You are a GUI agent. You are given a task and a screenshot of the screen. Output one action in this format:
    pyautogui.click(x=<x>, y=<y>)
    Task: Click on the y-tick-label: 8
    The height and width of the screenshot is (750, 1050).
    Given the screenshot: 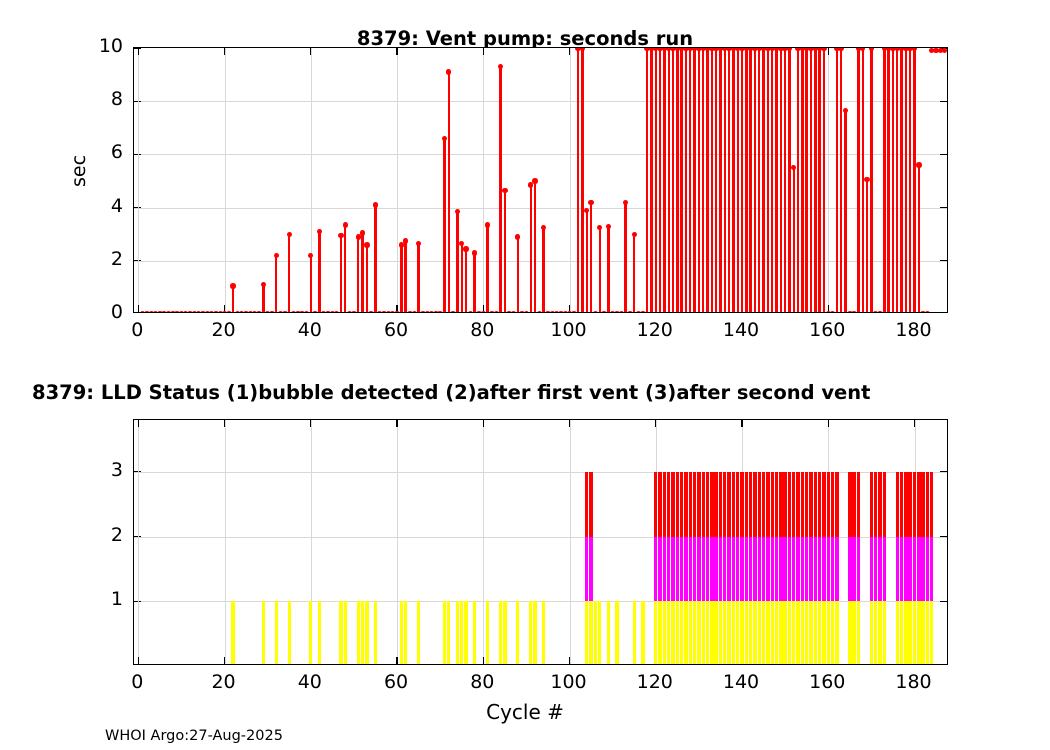 What is the action you would take?
    pyautogui.click(x=116, y=99)
    